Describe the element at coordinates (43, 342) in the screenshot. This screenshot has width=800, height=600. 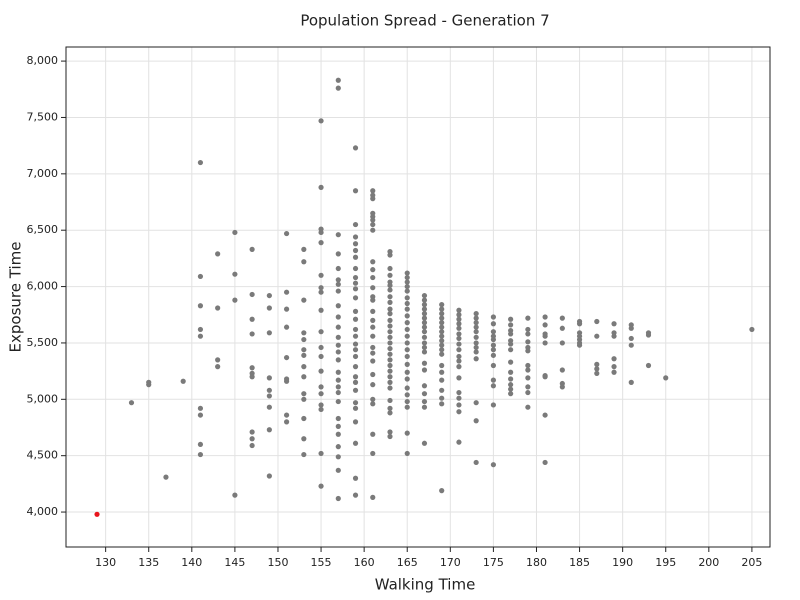
I see `y-tick-label: 5,500` at that location.